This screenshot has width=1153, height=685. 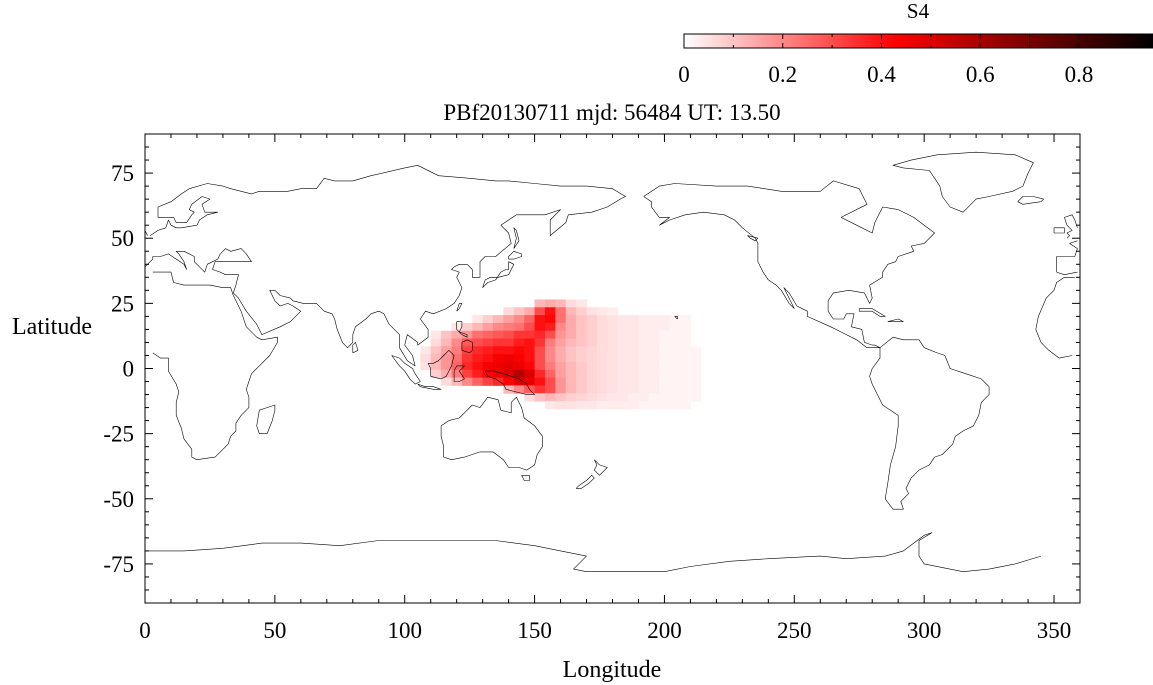 I want to click on y-tick-label: 50, so click(x=122, y=238).